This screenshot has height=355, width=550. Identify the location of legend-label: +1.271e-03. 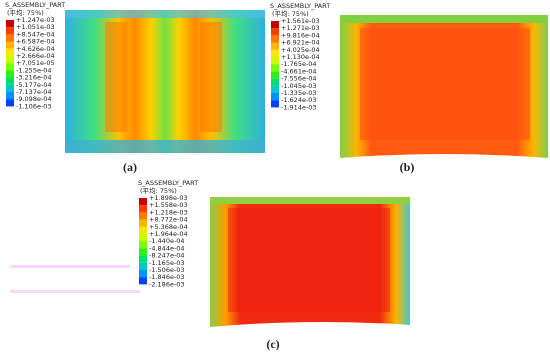
(300, 28).